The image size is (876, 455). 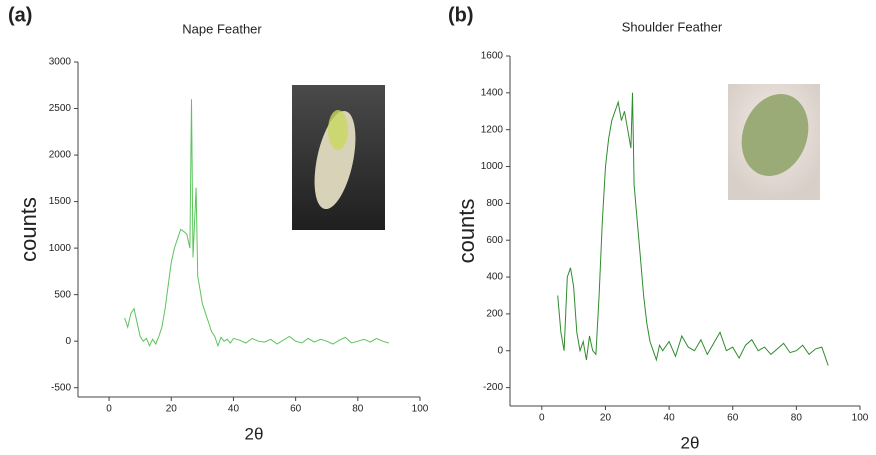 What do you see at coordinates (493, 387) in the screenshot?
I see `y-tick-label: -200` at bounding box center [493, 387].